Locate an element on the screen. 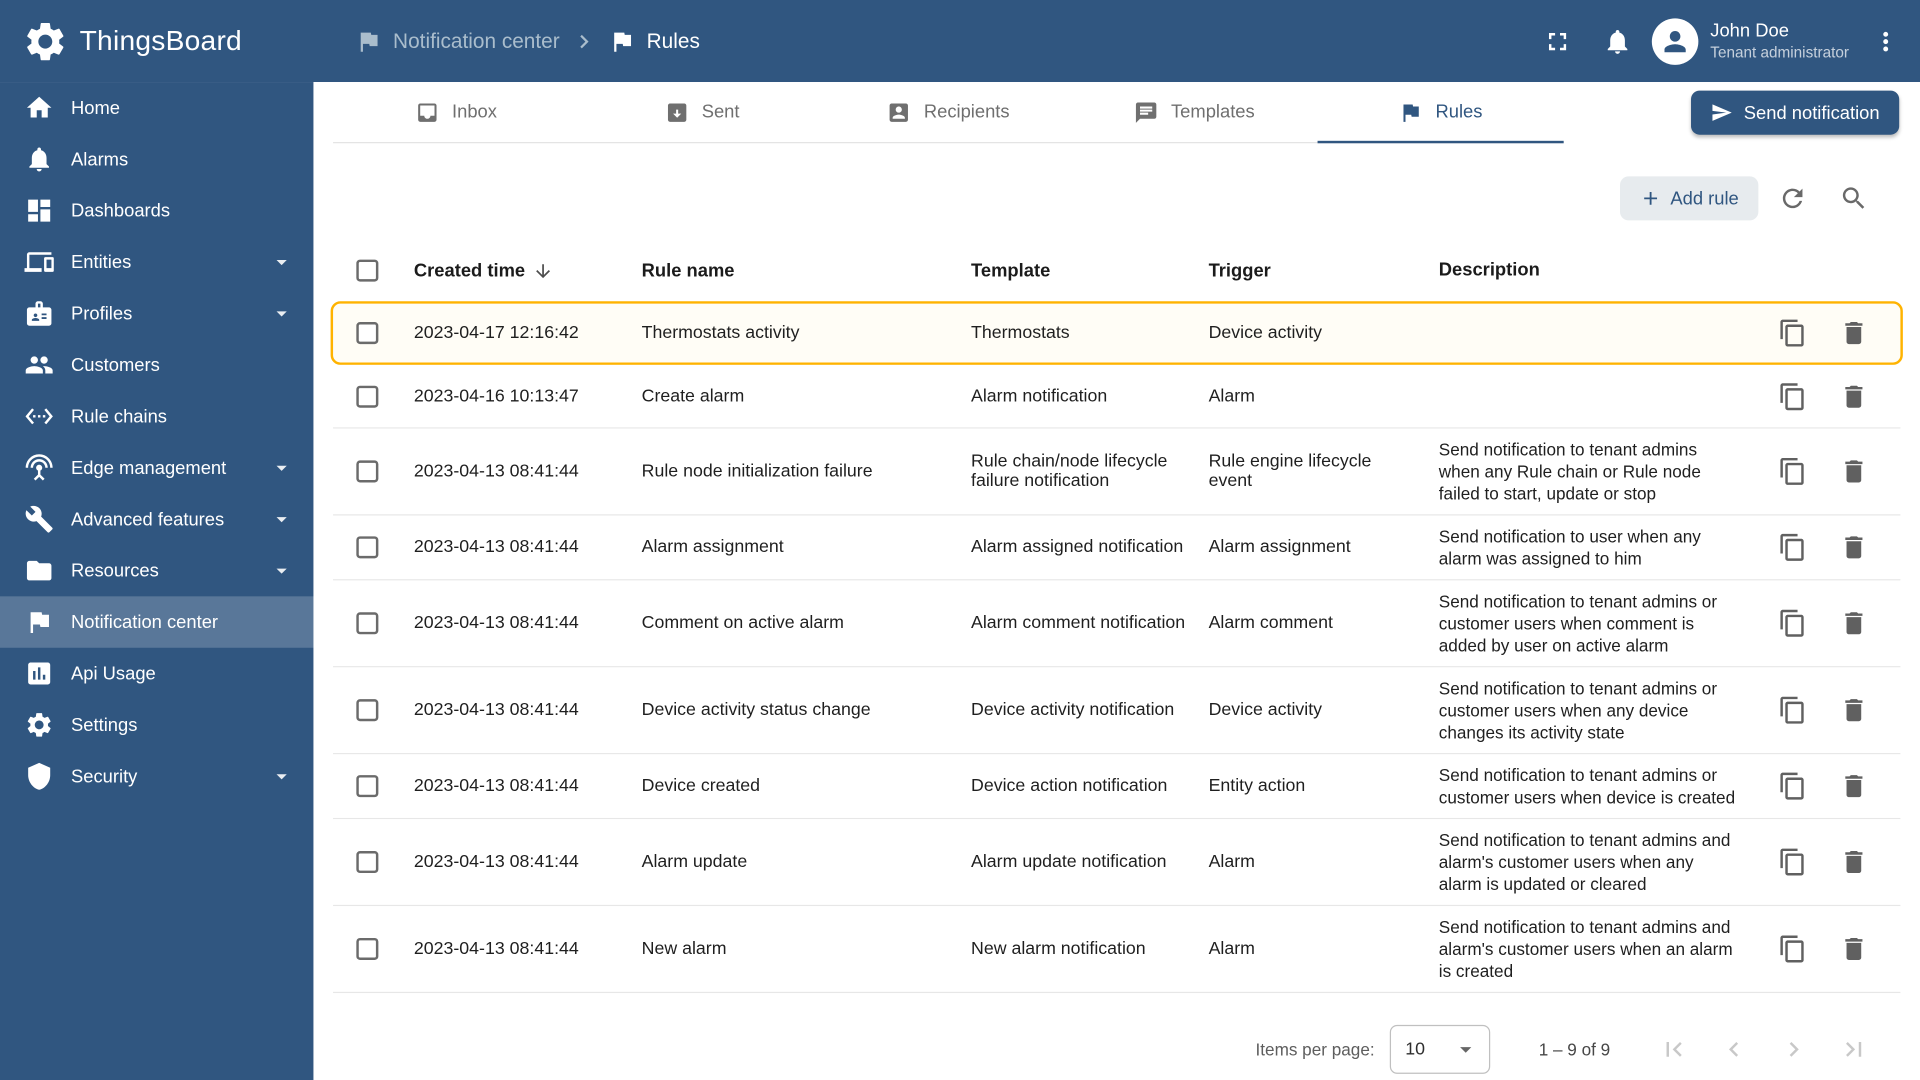 The width and height of the screenshot is (1920, 1080). cell-trigger: Rule engine lifecycle event is located at coordinates (1290, 471).